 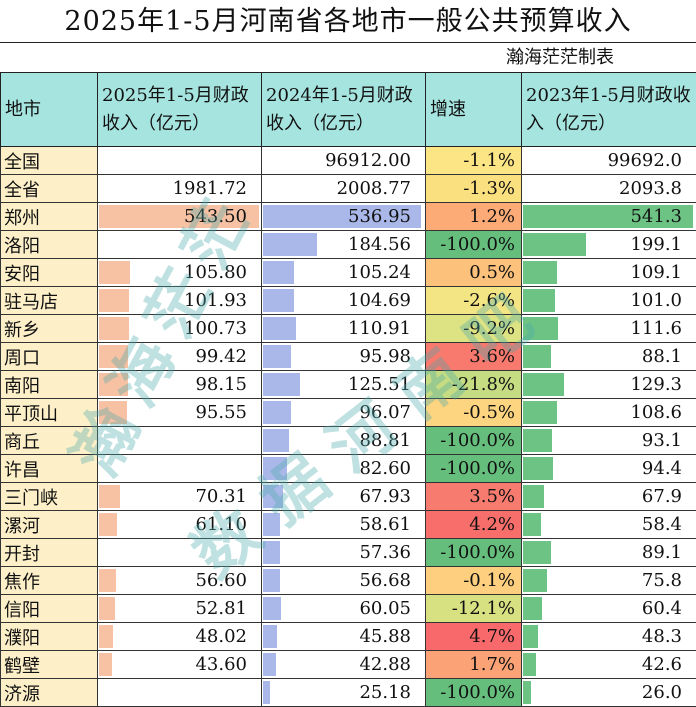 I want to click on table-title: 2025年1-5月河南省各地市一般公共预算收入, so click(x=348, y=21).